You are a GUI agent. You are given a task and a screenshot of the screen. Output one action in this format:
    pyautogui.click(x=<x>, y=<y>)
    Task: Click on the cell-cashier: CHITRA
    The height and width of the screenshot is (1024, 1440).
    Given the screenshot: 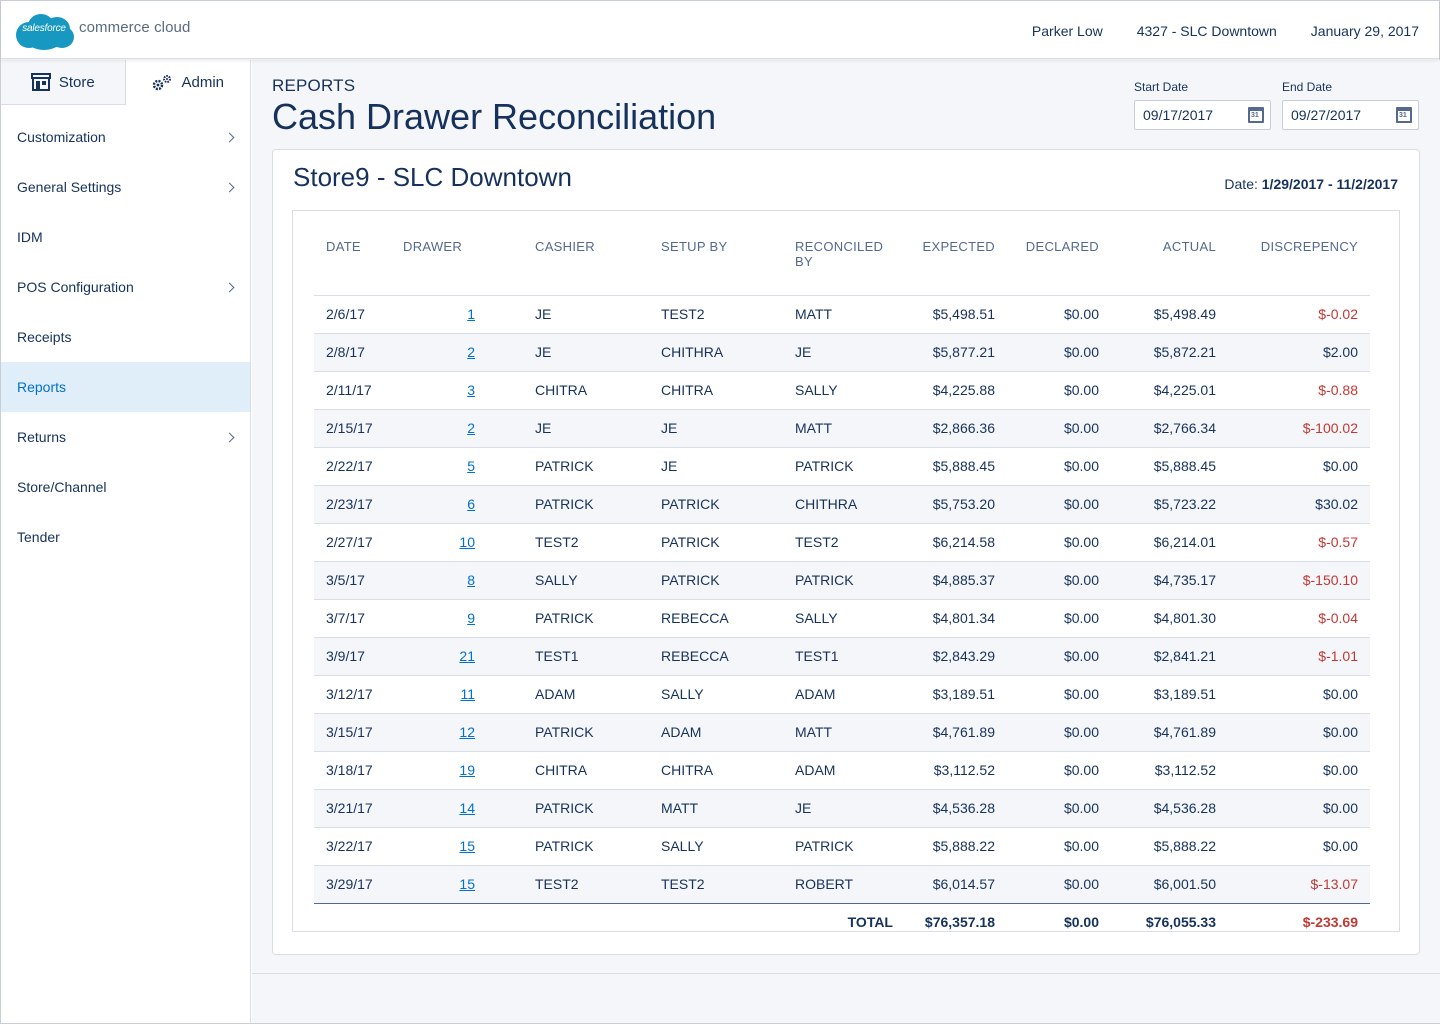 What is the action you would take?
    pyautogui.click(x=586, y=770)
    